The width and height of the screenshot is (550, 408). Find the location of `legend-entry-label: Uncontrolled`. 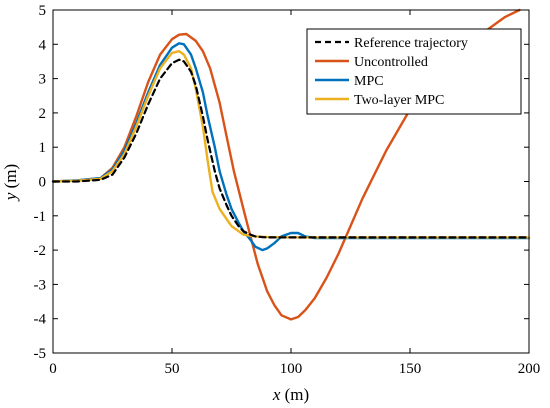

legend-entry-label: Uncontrolled is located at coordinates (391, 62).